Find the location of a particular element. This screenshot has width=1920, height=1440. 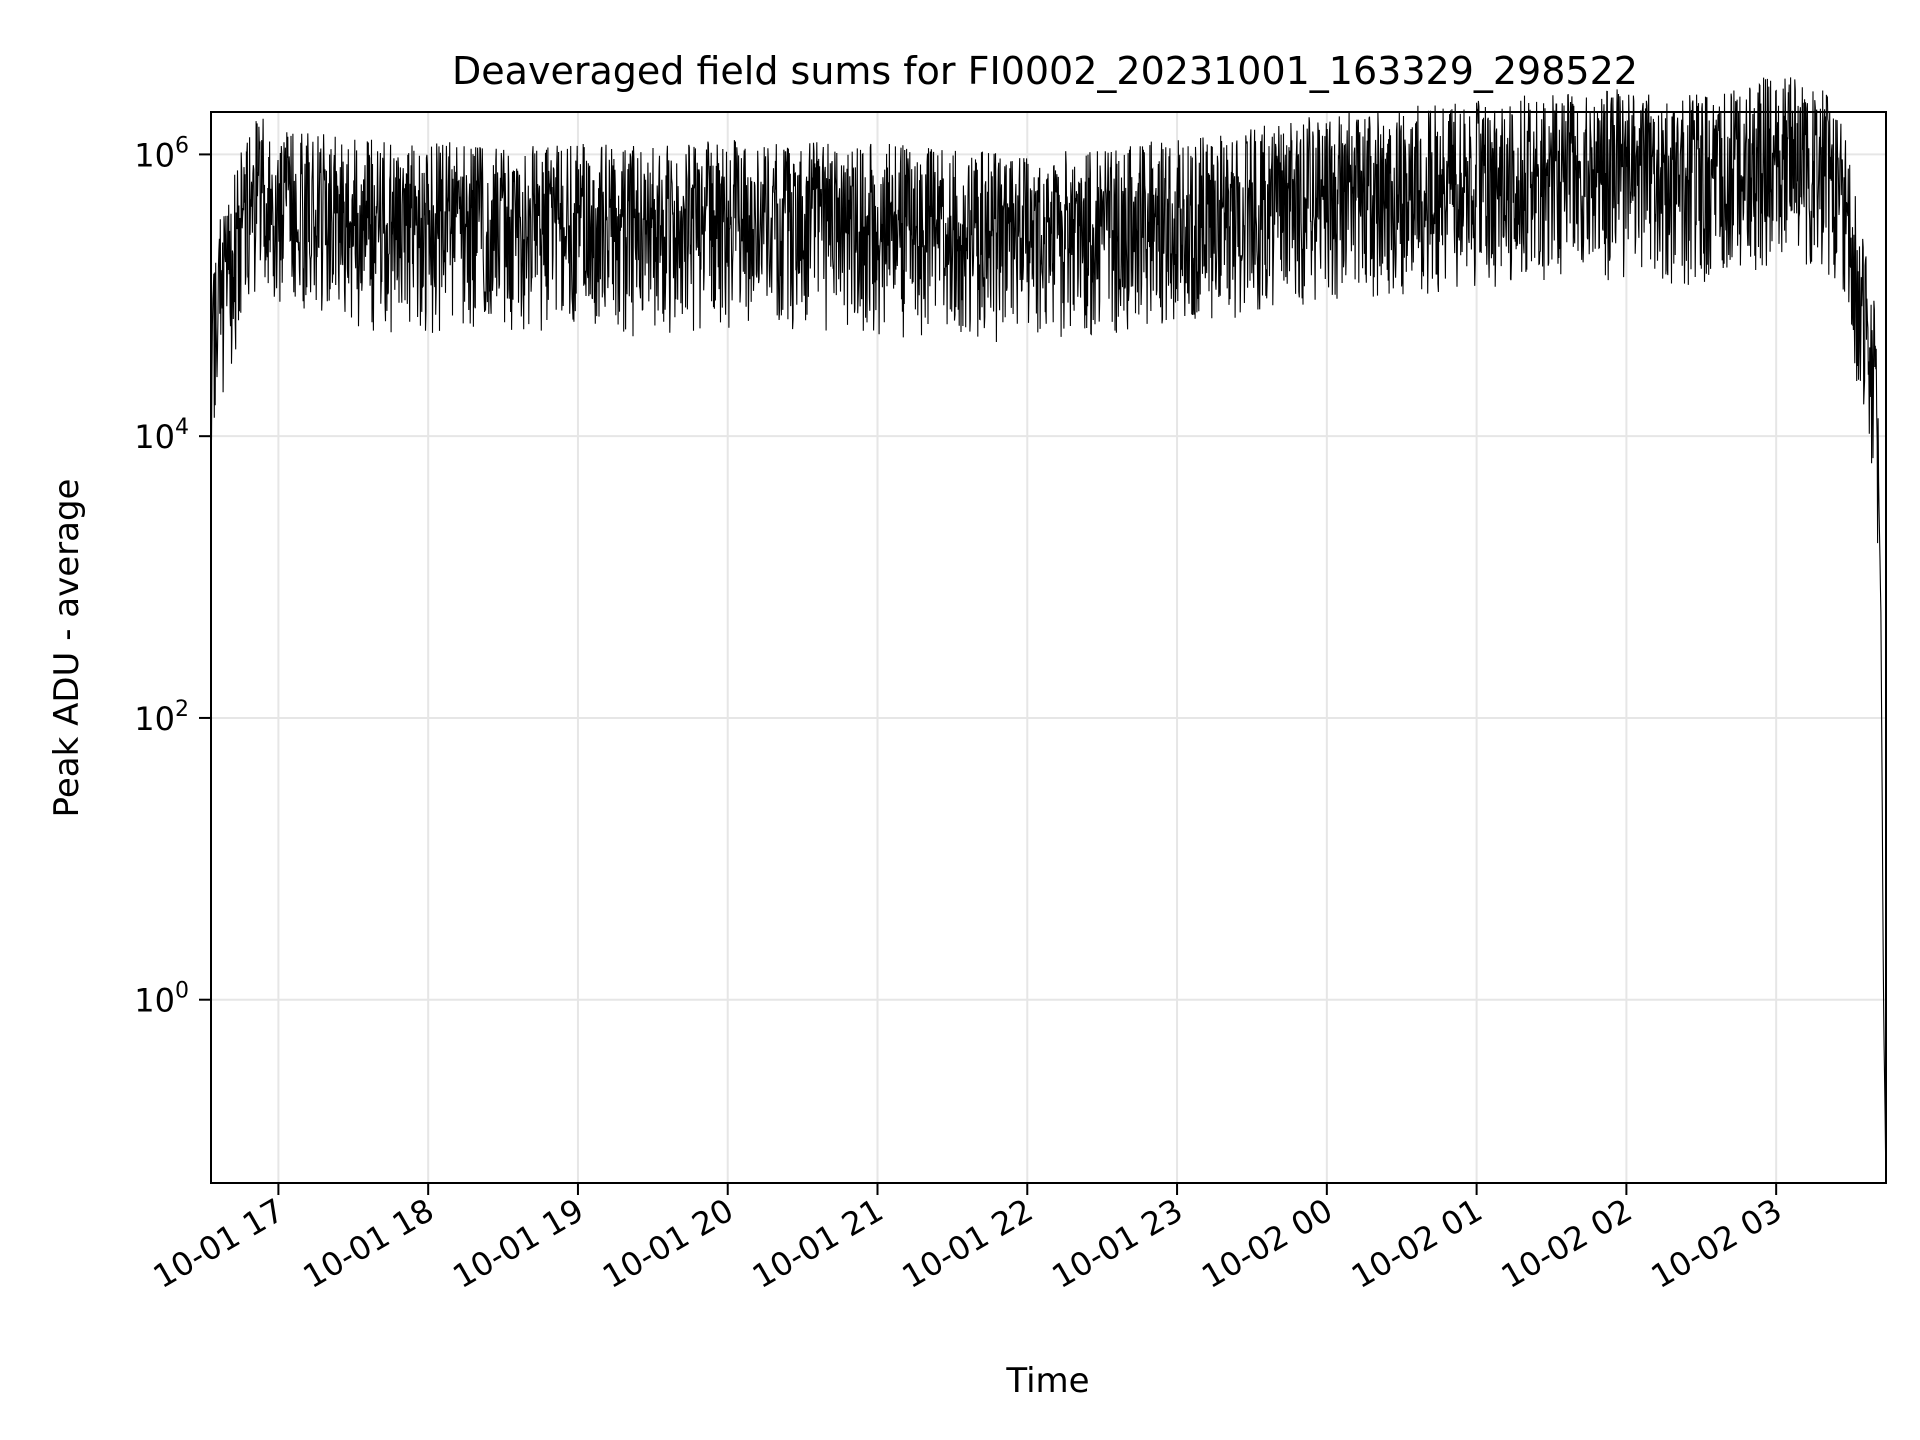

x-axis-label: Time is located at coordinates (1047, 1381).